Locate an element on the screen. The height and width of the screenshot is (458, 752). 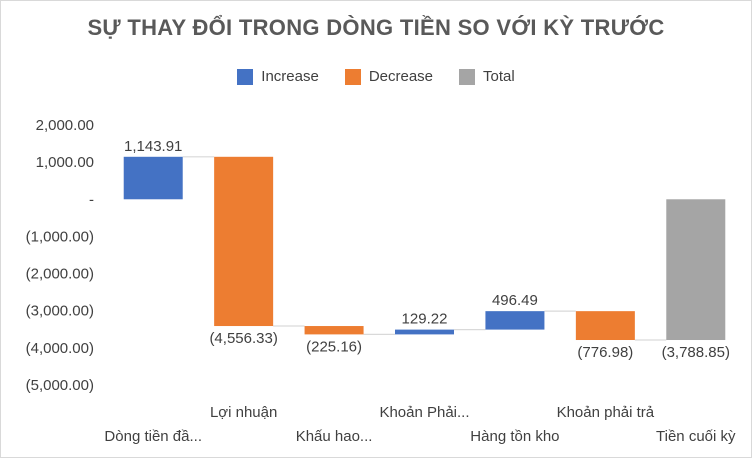
x-category-label: Lợi nhuận is located at coordinates (243, 412).